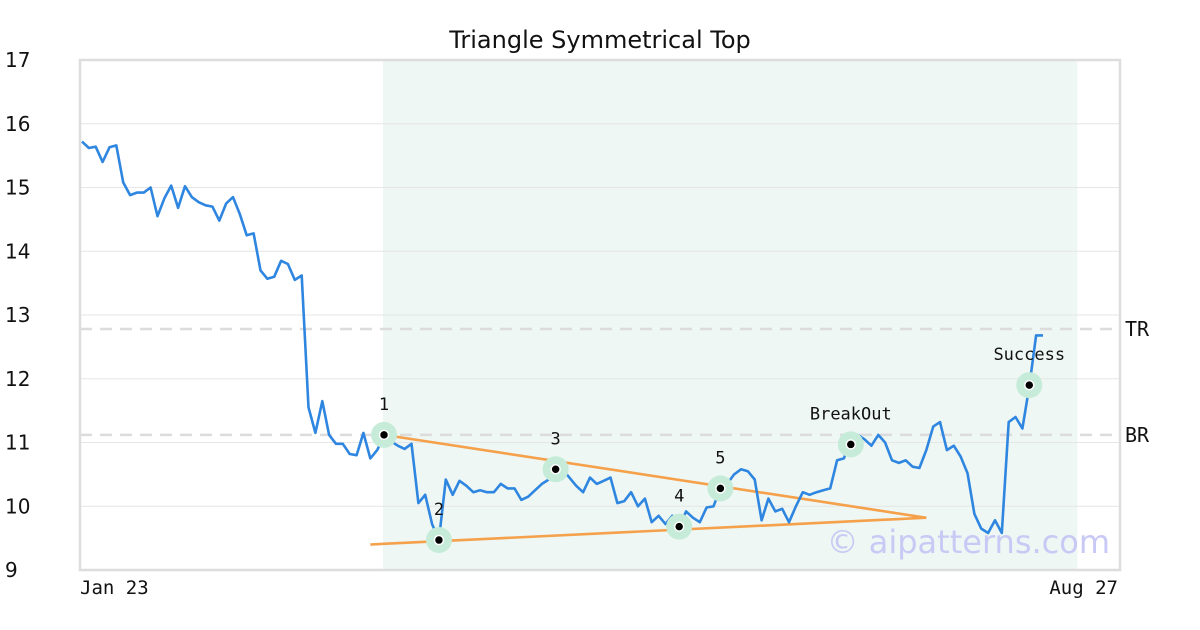  I want to click on x-tick-end: Aug 27, so click(1083, 588).